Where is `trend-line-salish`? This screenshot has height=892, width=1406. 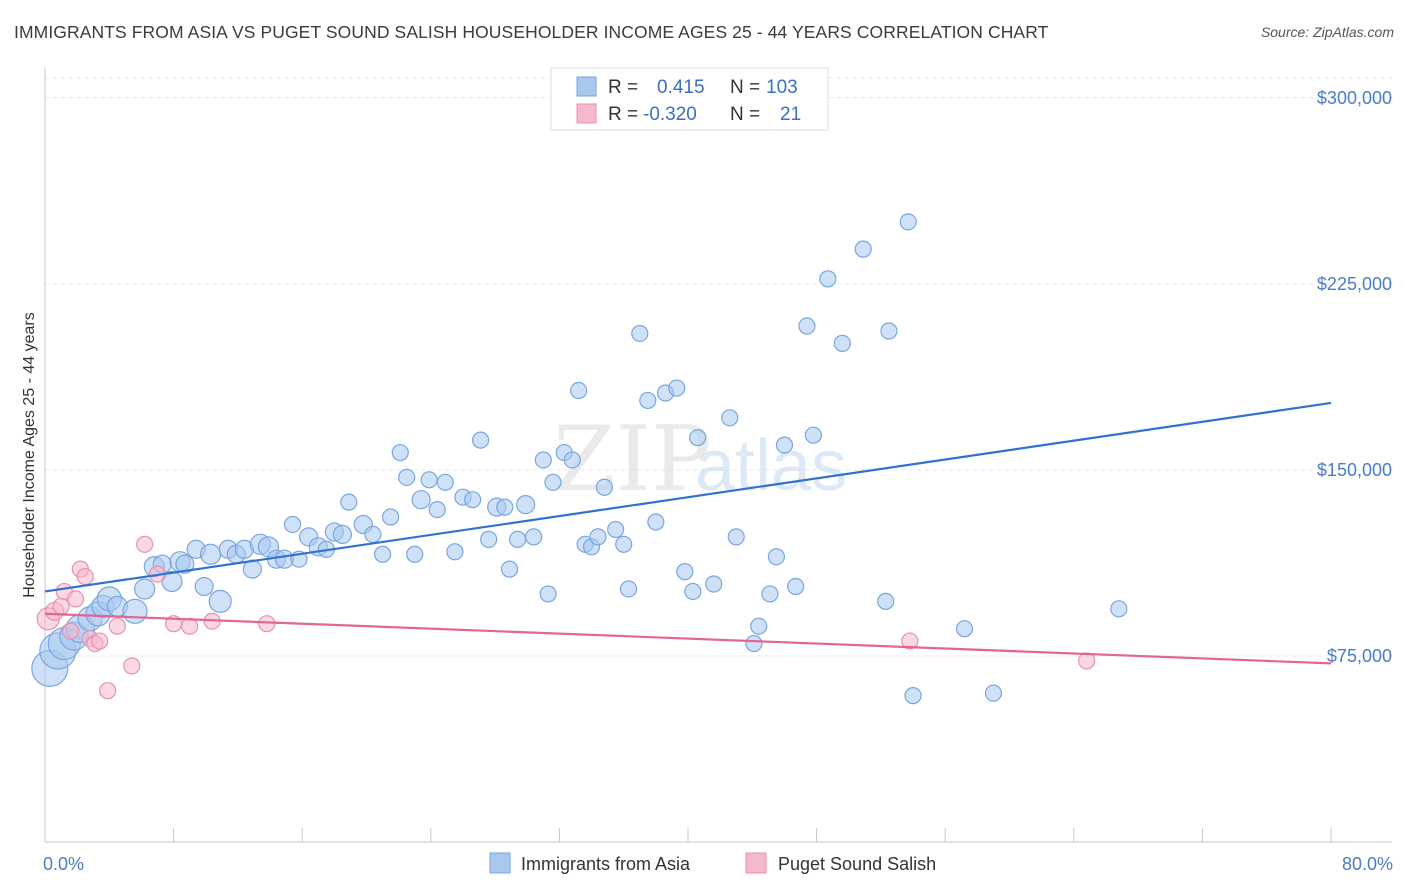
trend-line-salish is located at coordinates (688, 638).